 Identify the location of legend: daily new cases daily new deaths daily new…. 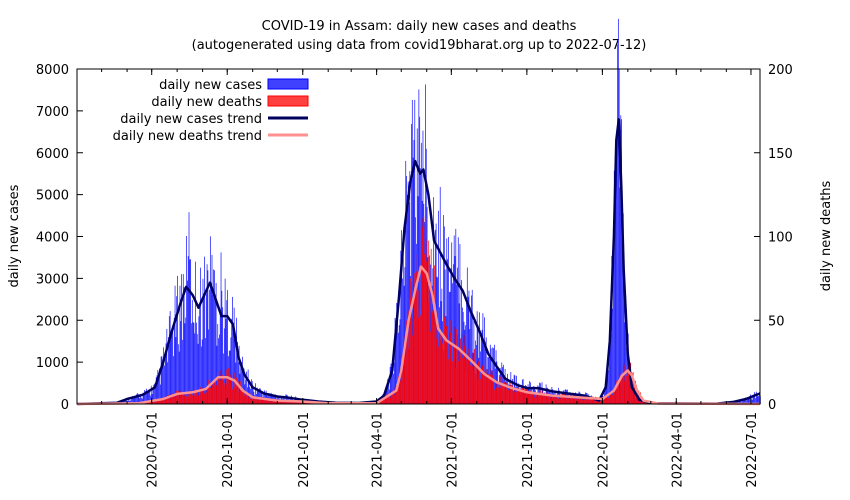
(211, 111).